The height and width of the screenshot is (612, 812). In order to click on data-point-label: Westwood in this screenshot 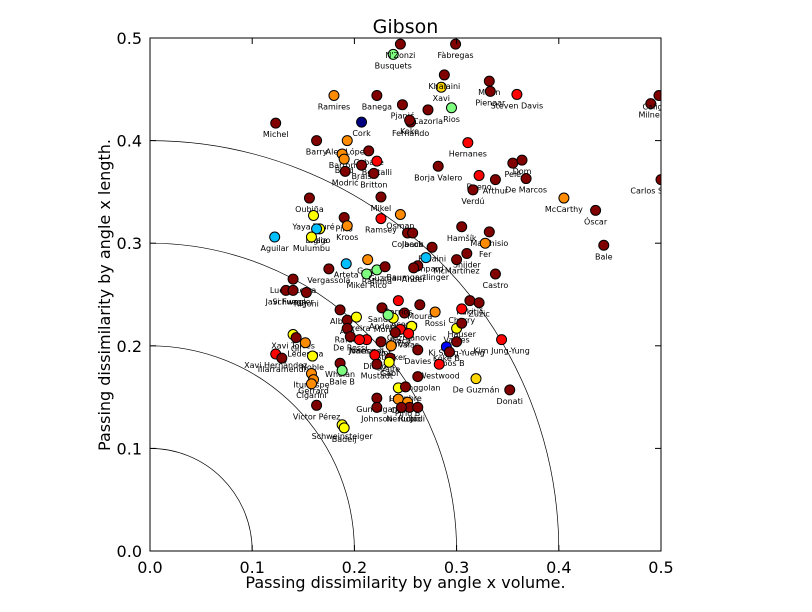, I will do `click(439, 375)`.